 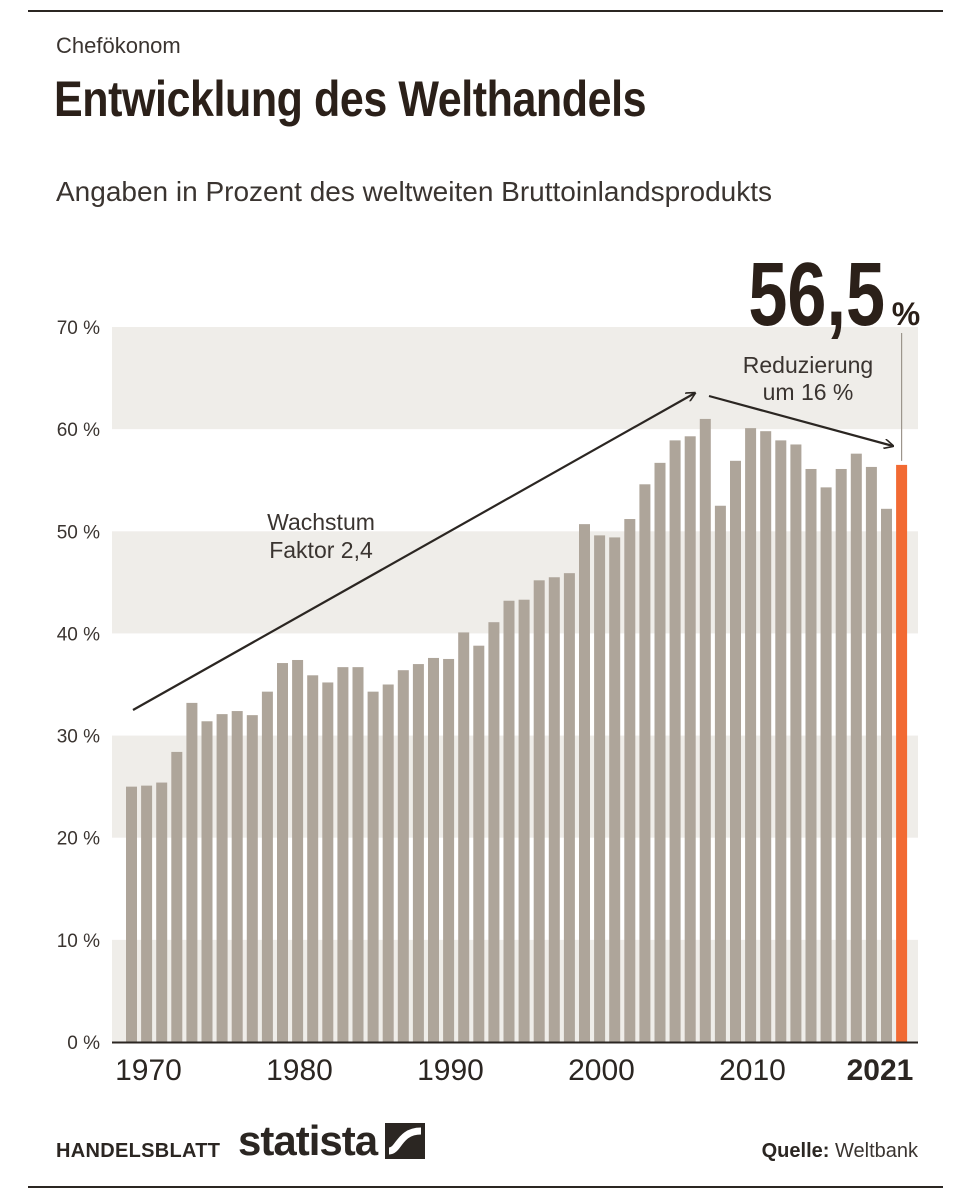 What do you see at coordinates (308, 1140) in the screenshot?
I see `statista-wordmark: statista` at bounding box center [308, 1140].